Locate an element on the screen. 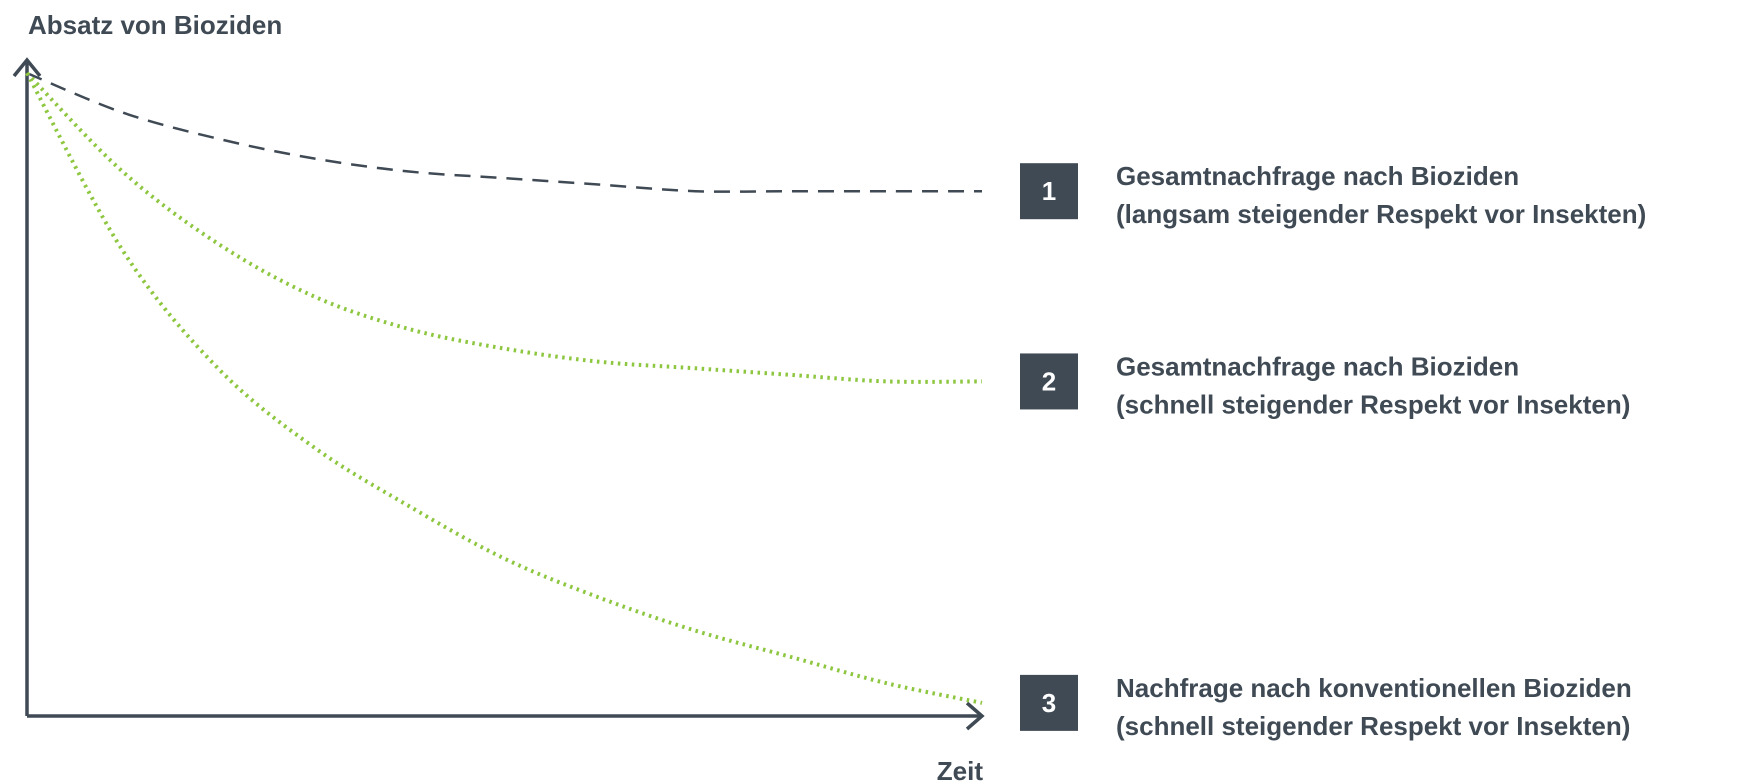  legend-badge-number-1: 1 is located at coordinates (1049, 191).